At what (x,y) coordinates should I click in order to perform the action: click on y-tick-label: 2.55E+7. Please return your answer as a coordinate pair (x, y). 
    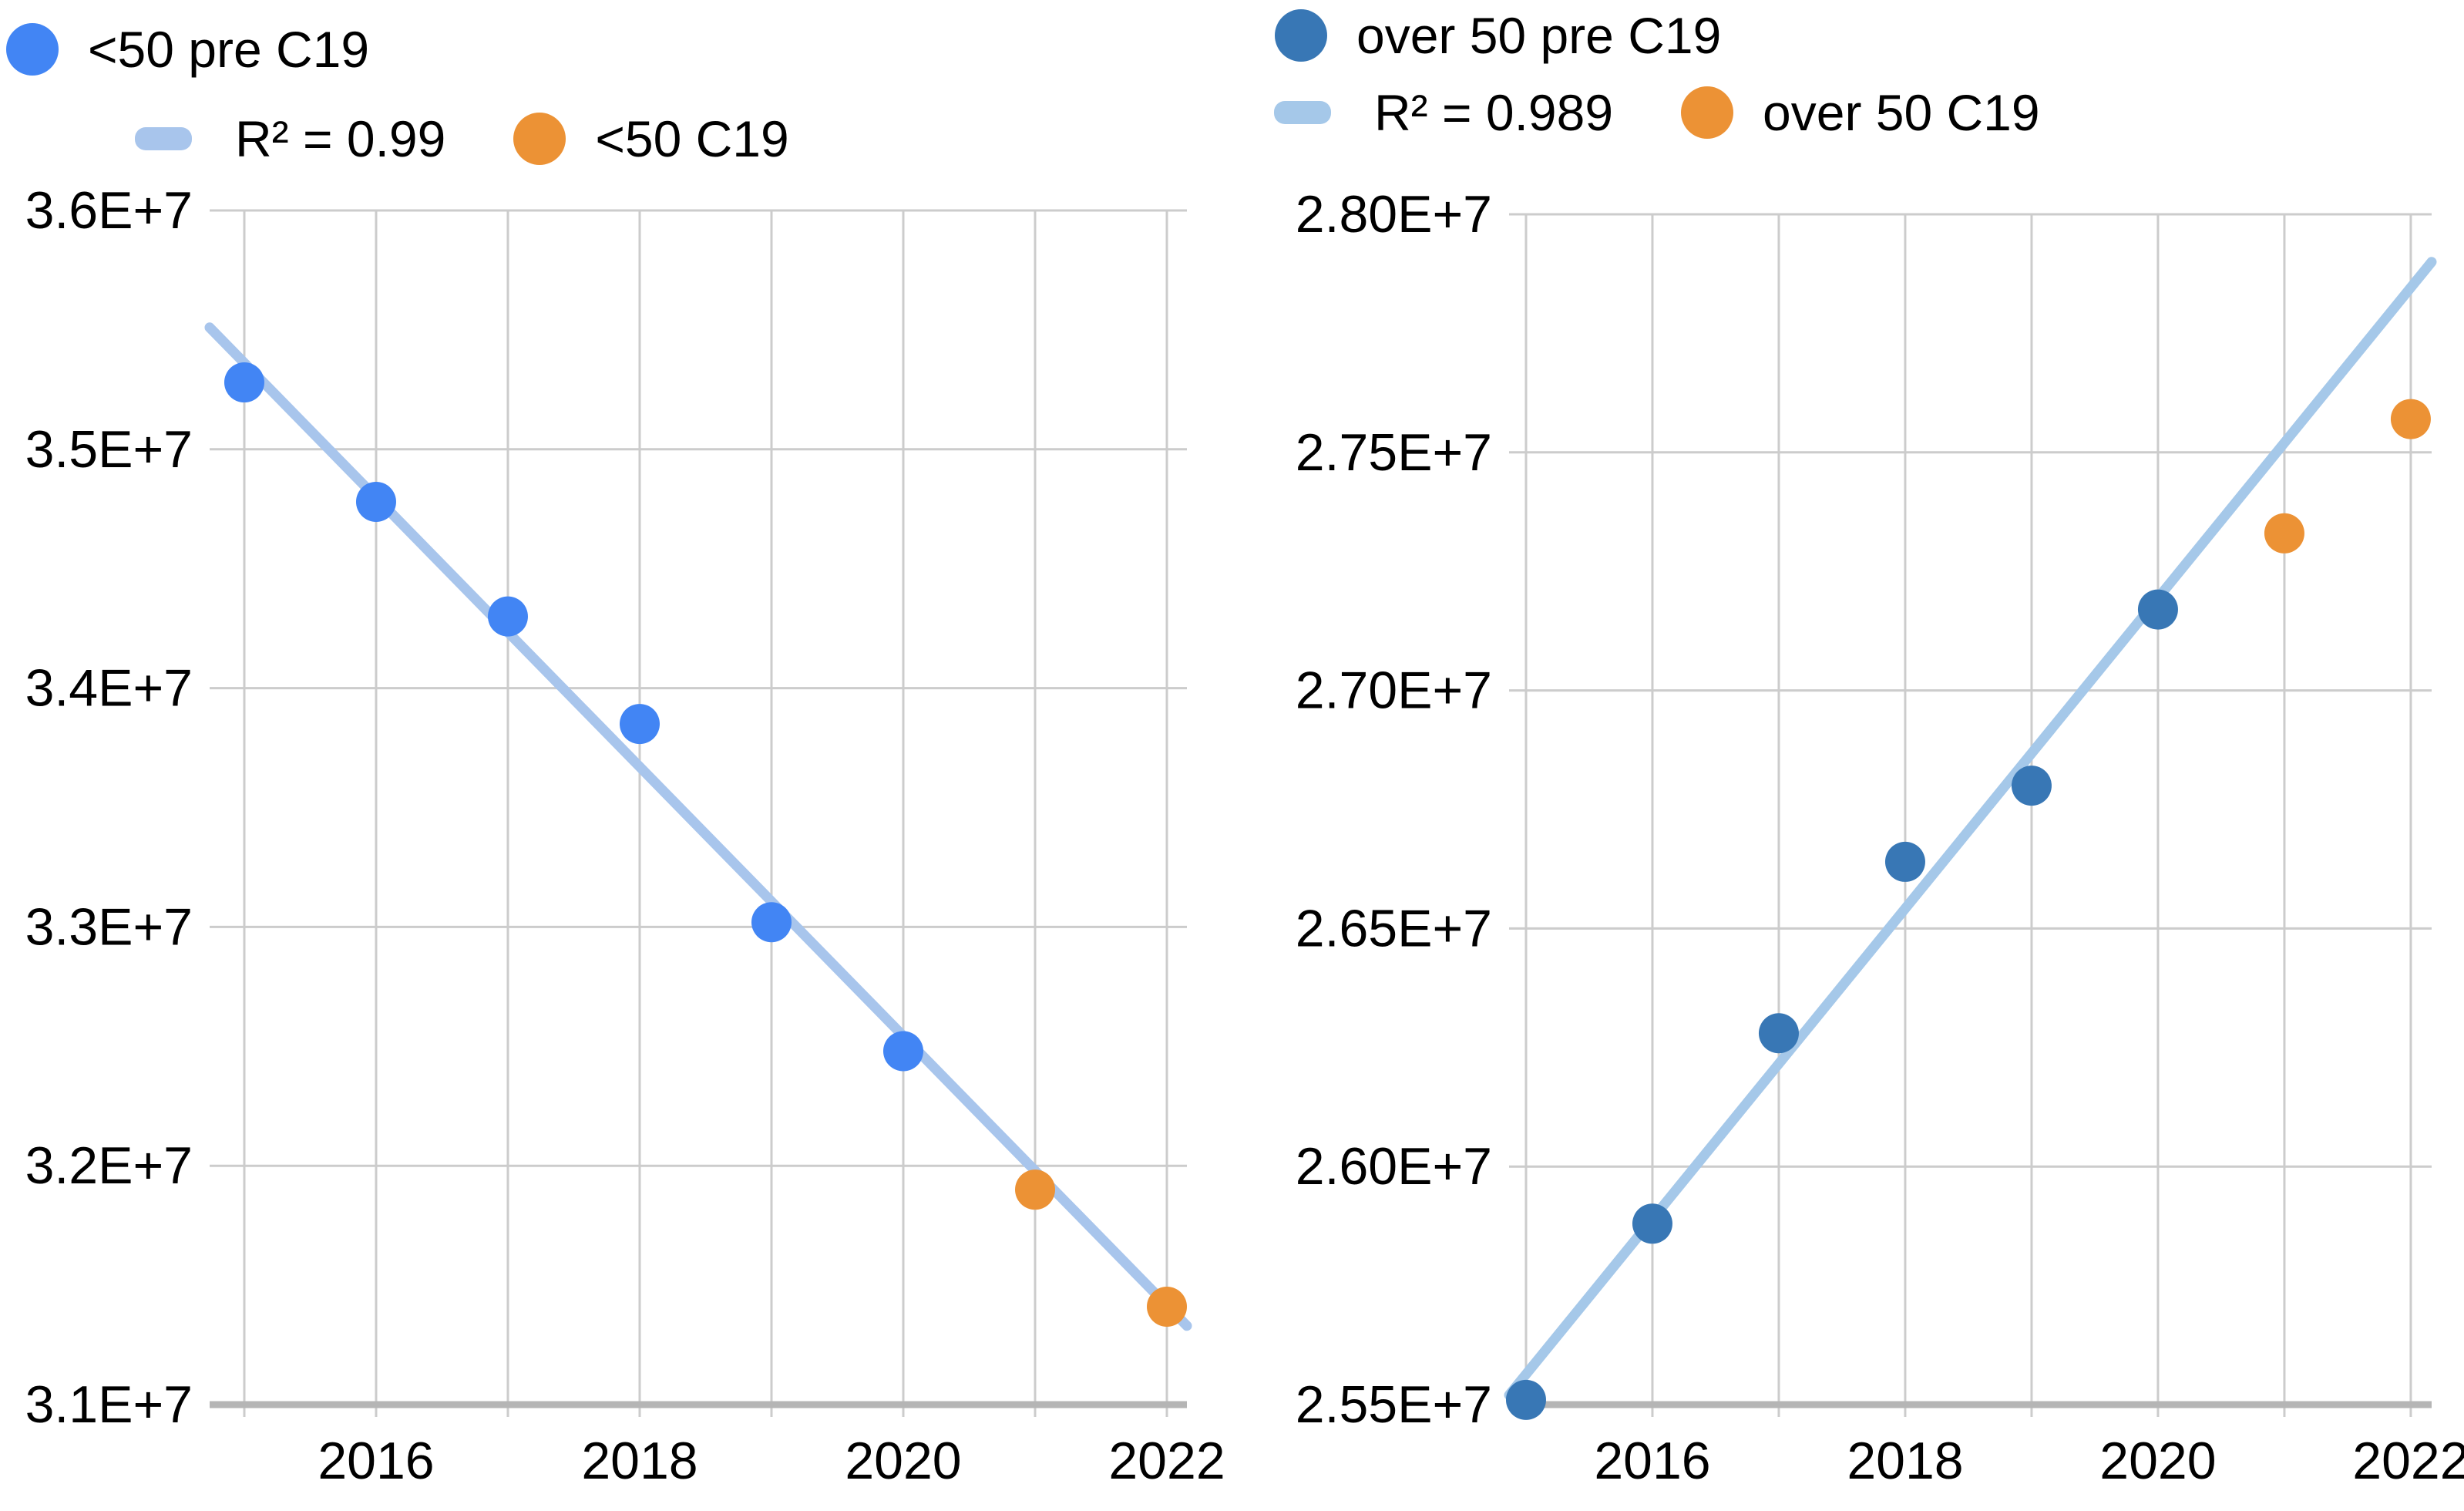
    Looking at the image, I should click on (1394, 1404).